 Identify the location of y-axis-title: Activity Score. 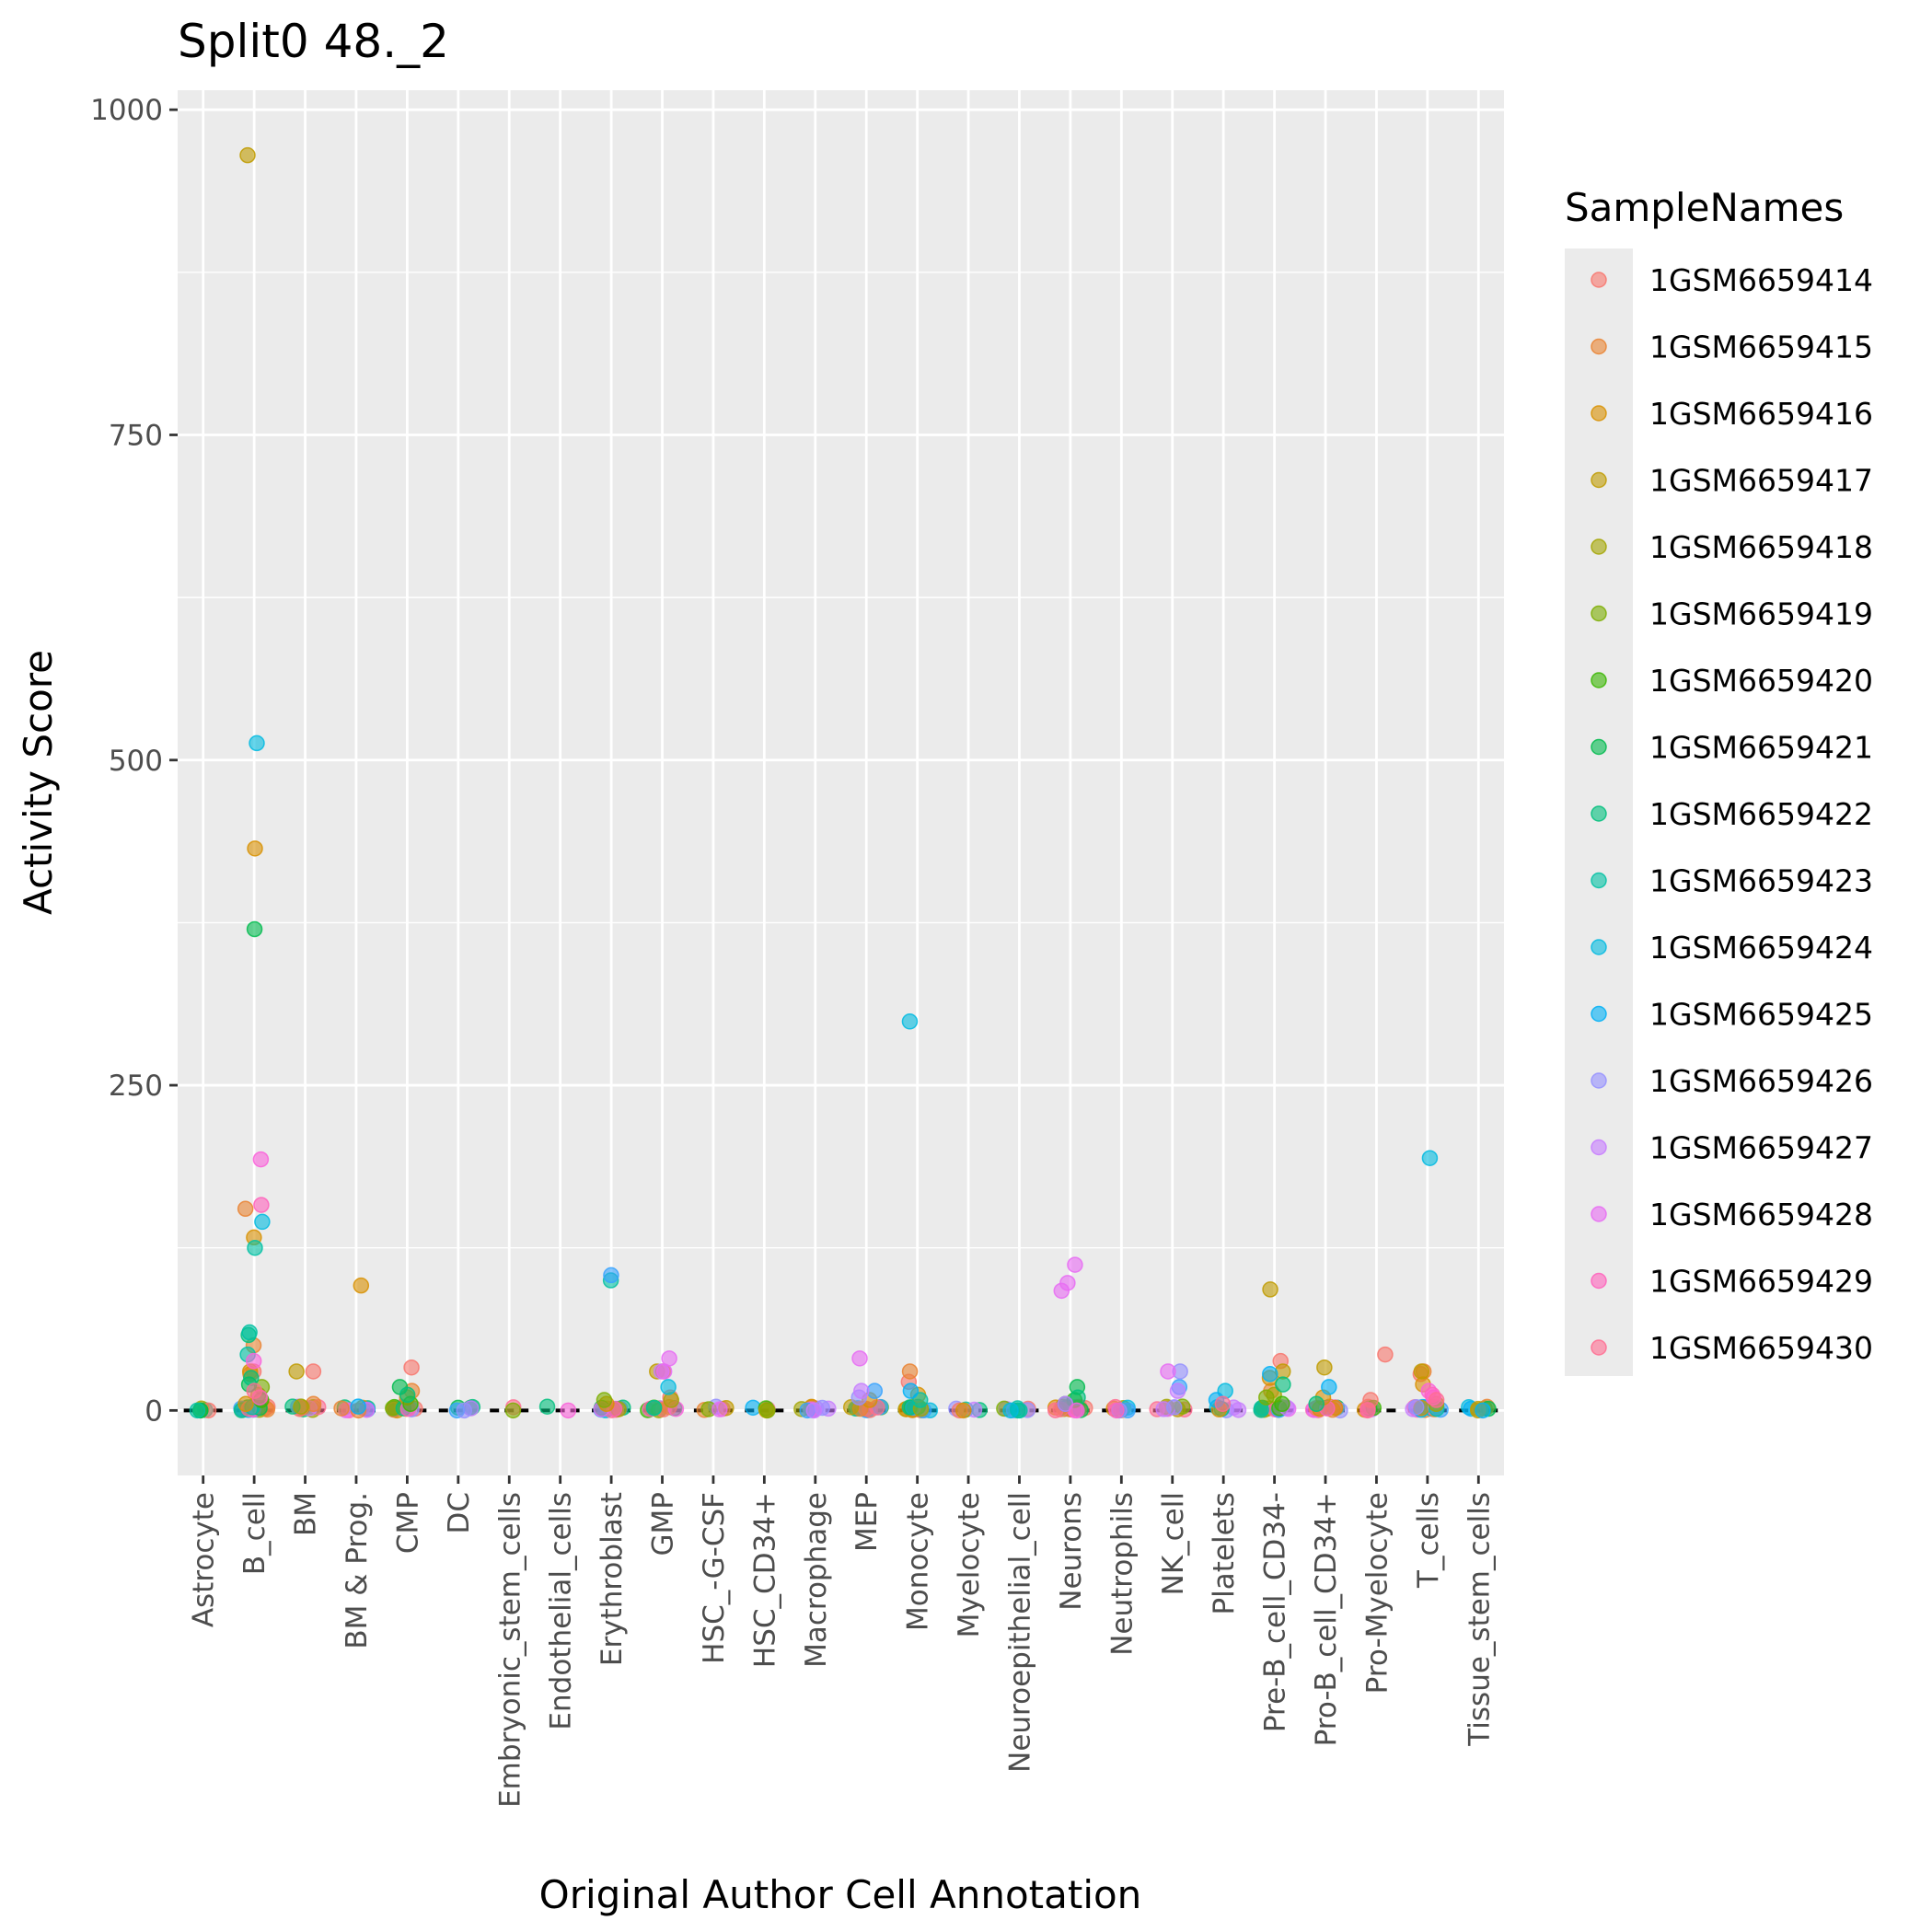
(38, 783).